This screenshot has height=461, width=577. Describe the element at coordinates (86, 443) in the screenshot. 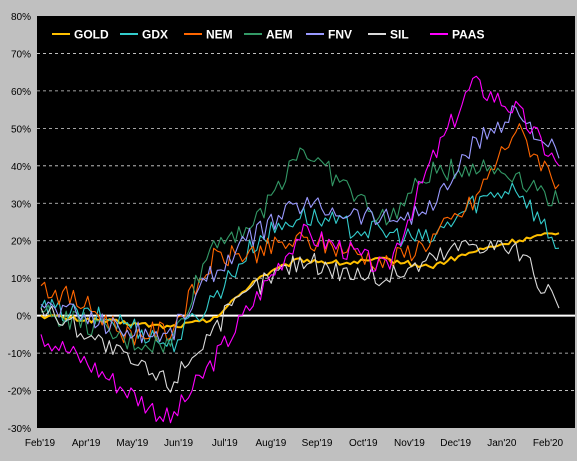

I see `x-tick-label: Apr'19` at that location.